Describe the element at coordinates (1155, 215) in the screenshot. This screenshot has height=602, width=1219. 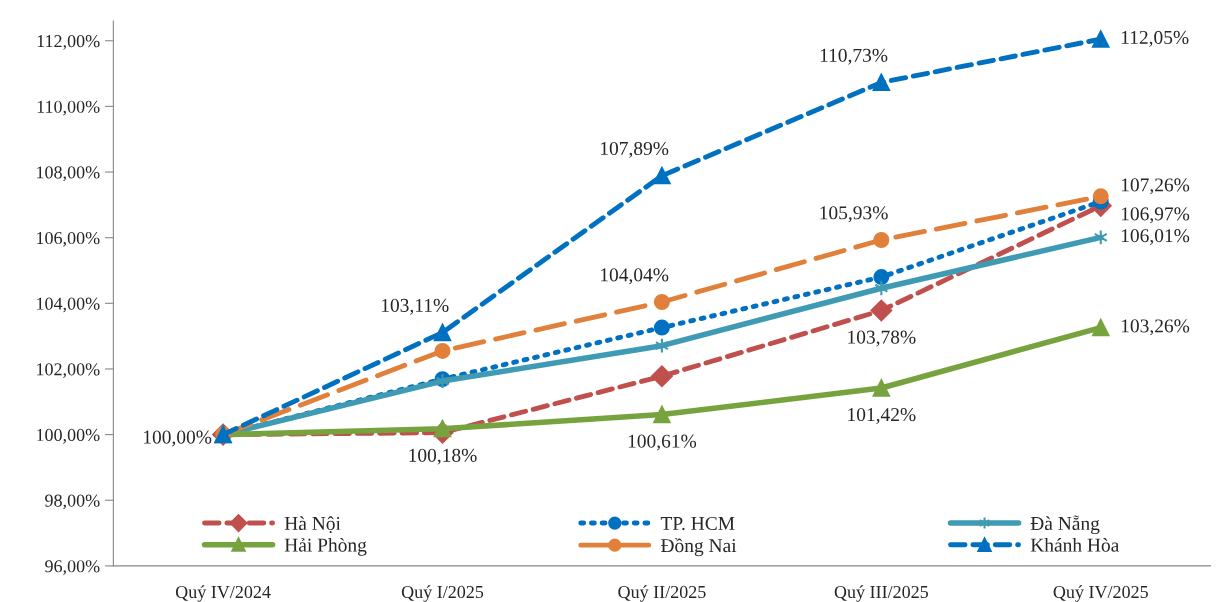
I see `data-label: 106,97%` at that location.